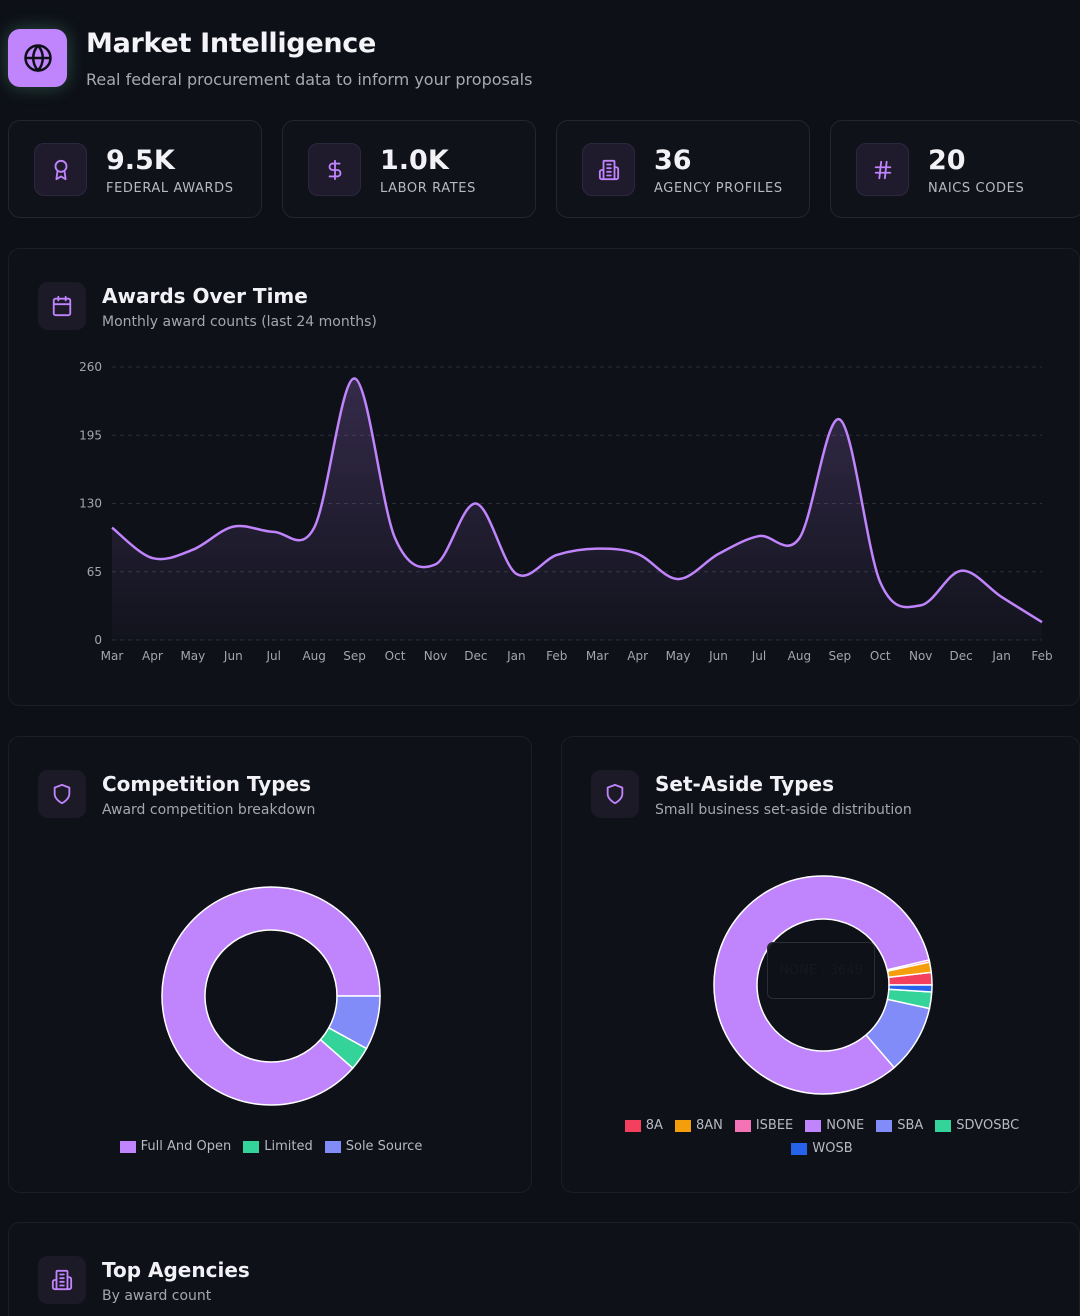 Image resolution: width=1080 pixels, height=1316 pixels. I want to click on competition-donut-chart, so click(271, 996).